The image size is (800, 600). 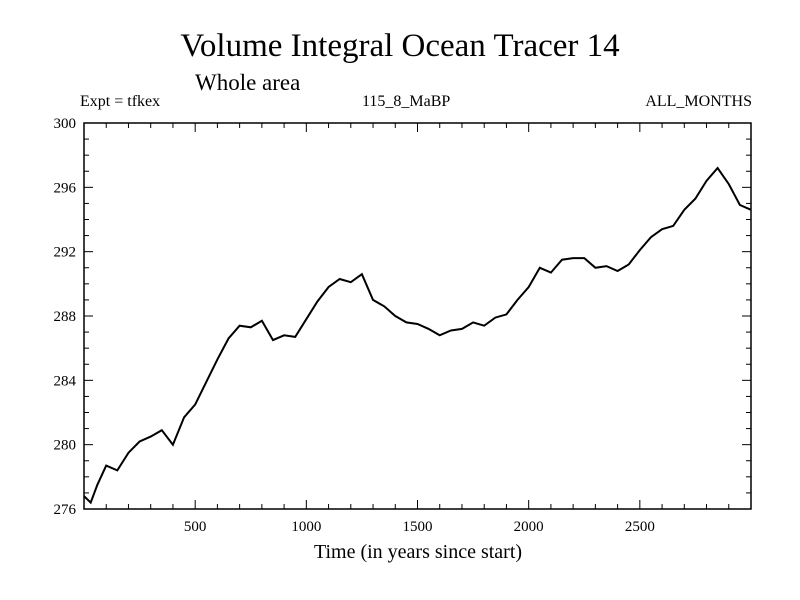 What do you see at coordinates (65, 510) in the screenshot?
I see `y-tick-label: 276` at bounding box center [65, 510].